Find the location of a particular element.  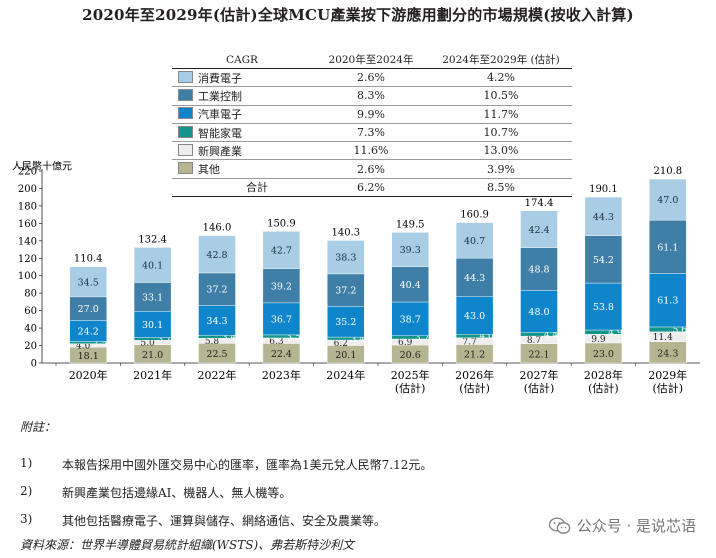

watermark: 公众号 · 是说芯语 is located at coordinates (622, 525).